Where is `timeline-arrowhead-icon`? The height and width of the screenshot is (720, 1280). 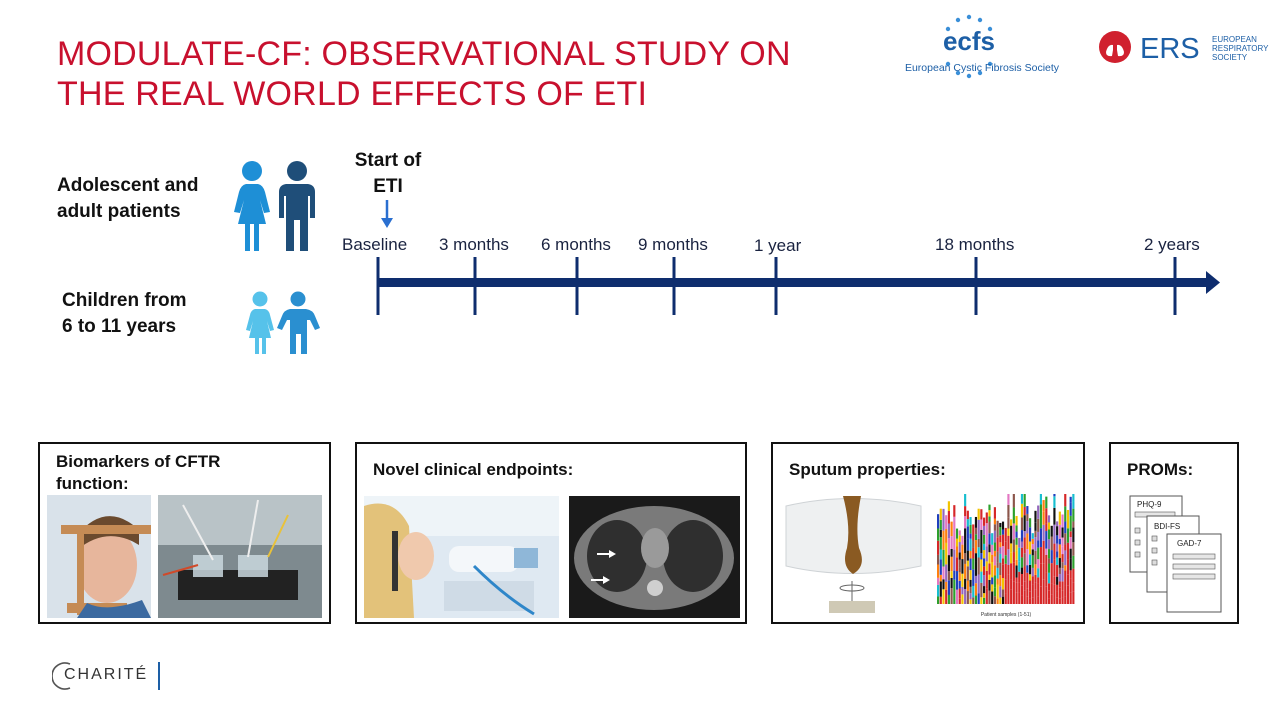
timeline-arrowhead-icon is located at coordinates (1213, 282).